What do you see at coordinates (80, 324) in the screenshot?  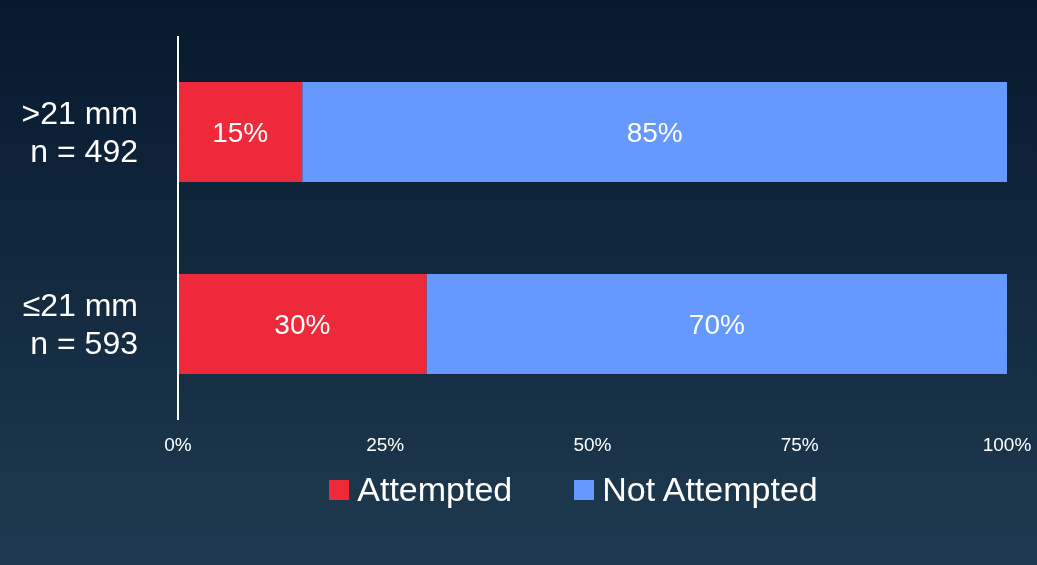 I see `y-tick-label: ≤21 mm n = 593` at bounding box center [80, 324].